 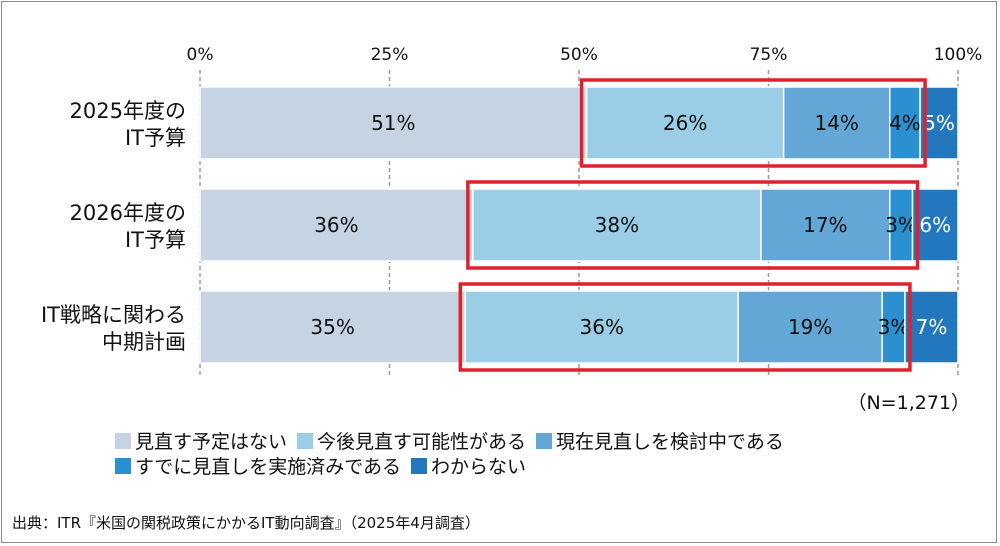 I want to click on legend-row-2: すでに見直しを実施済みである わからない, so click(x=545, y=465).